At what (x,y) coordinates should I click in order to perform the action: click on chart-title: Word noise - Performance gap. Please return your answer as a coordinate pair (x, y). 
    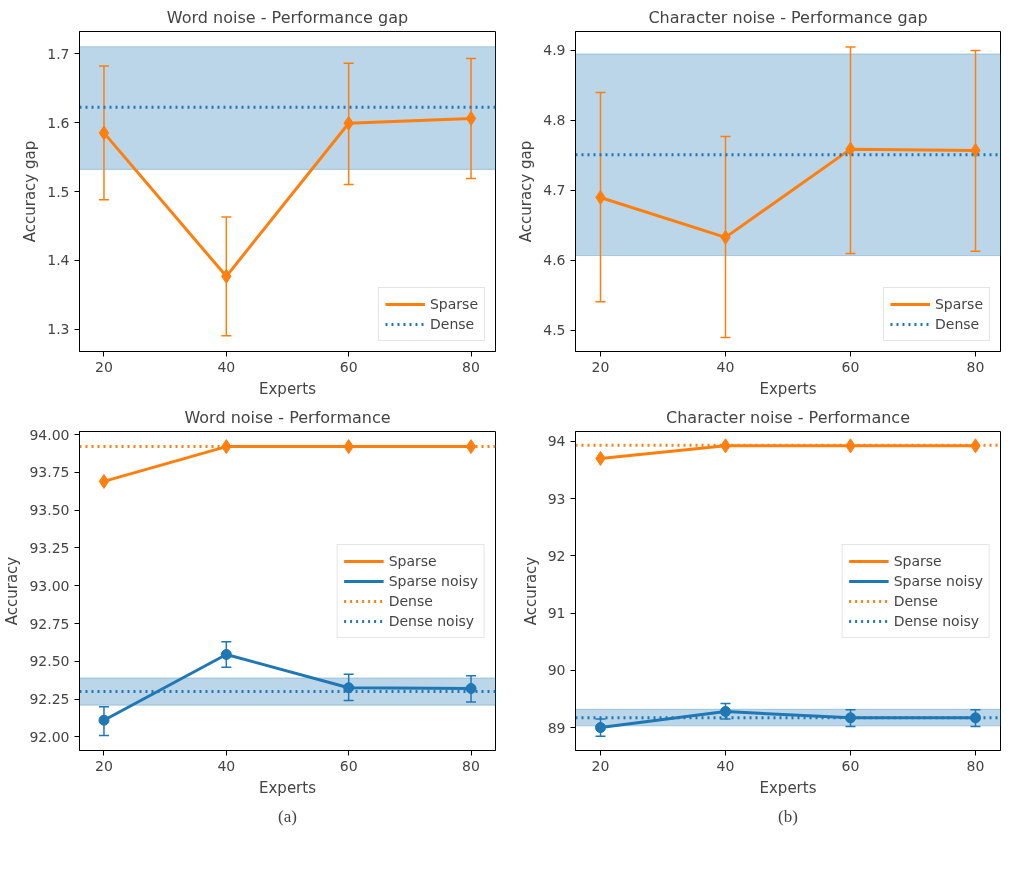
    Looking at the image, I should click on (287, 17).